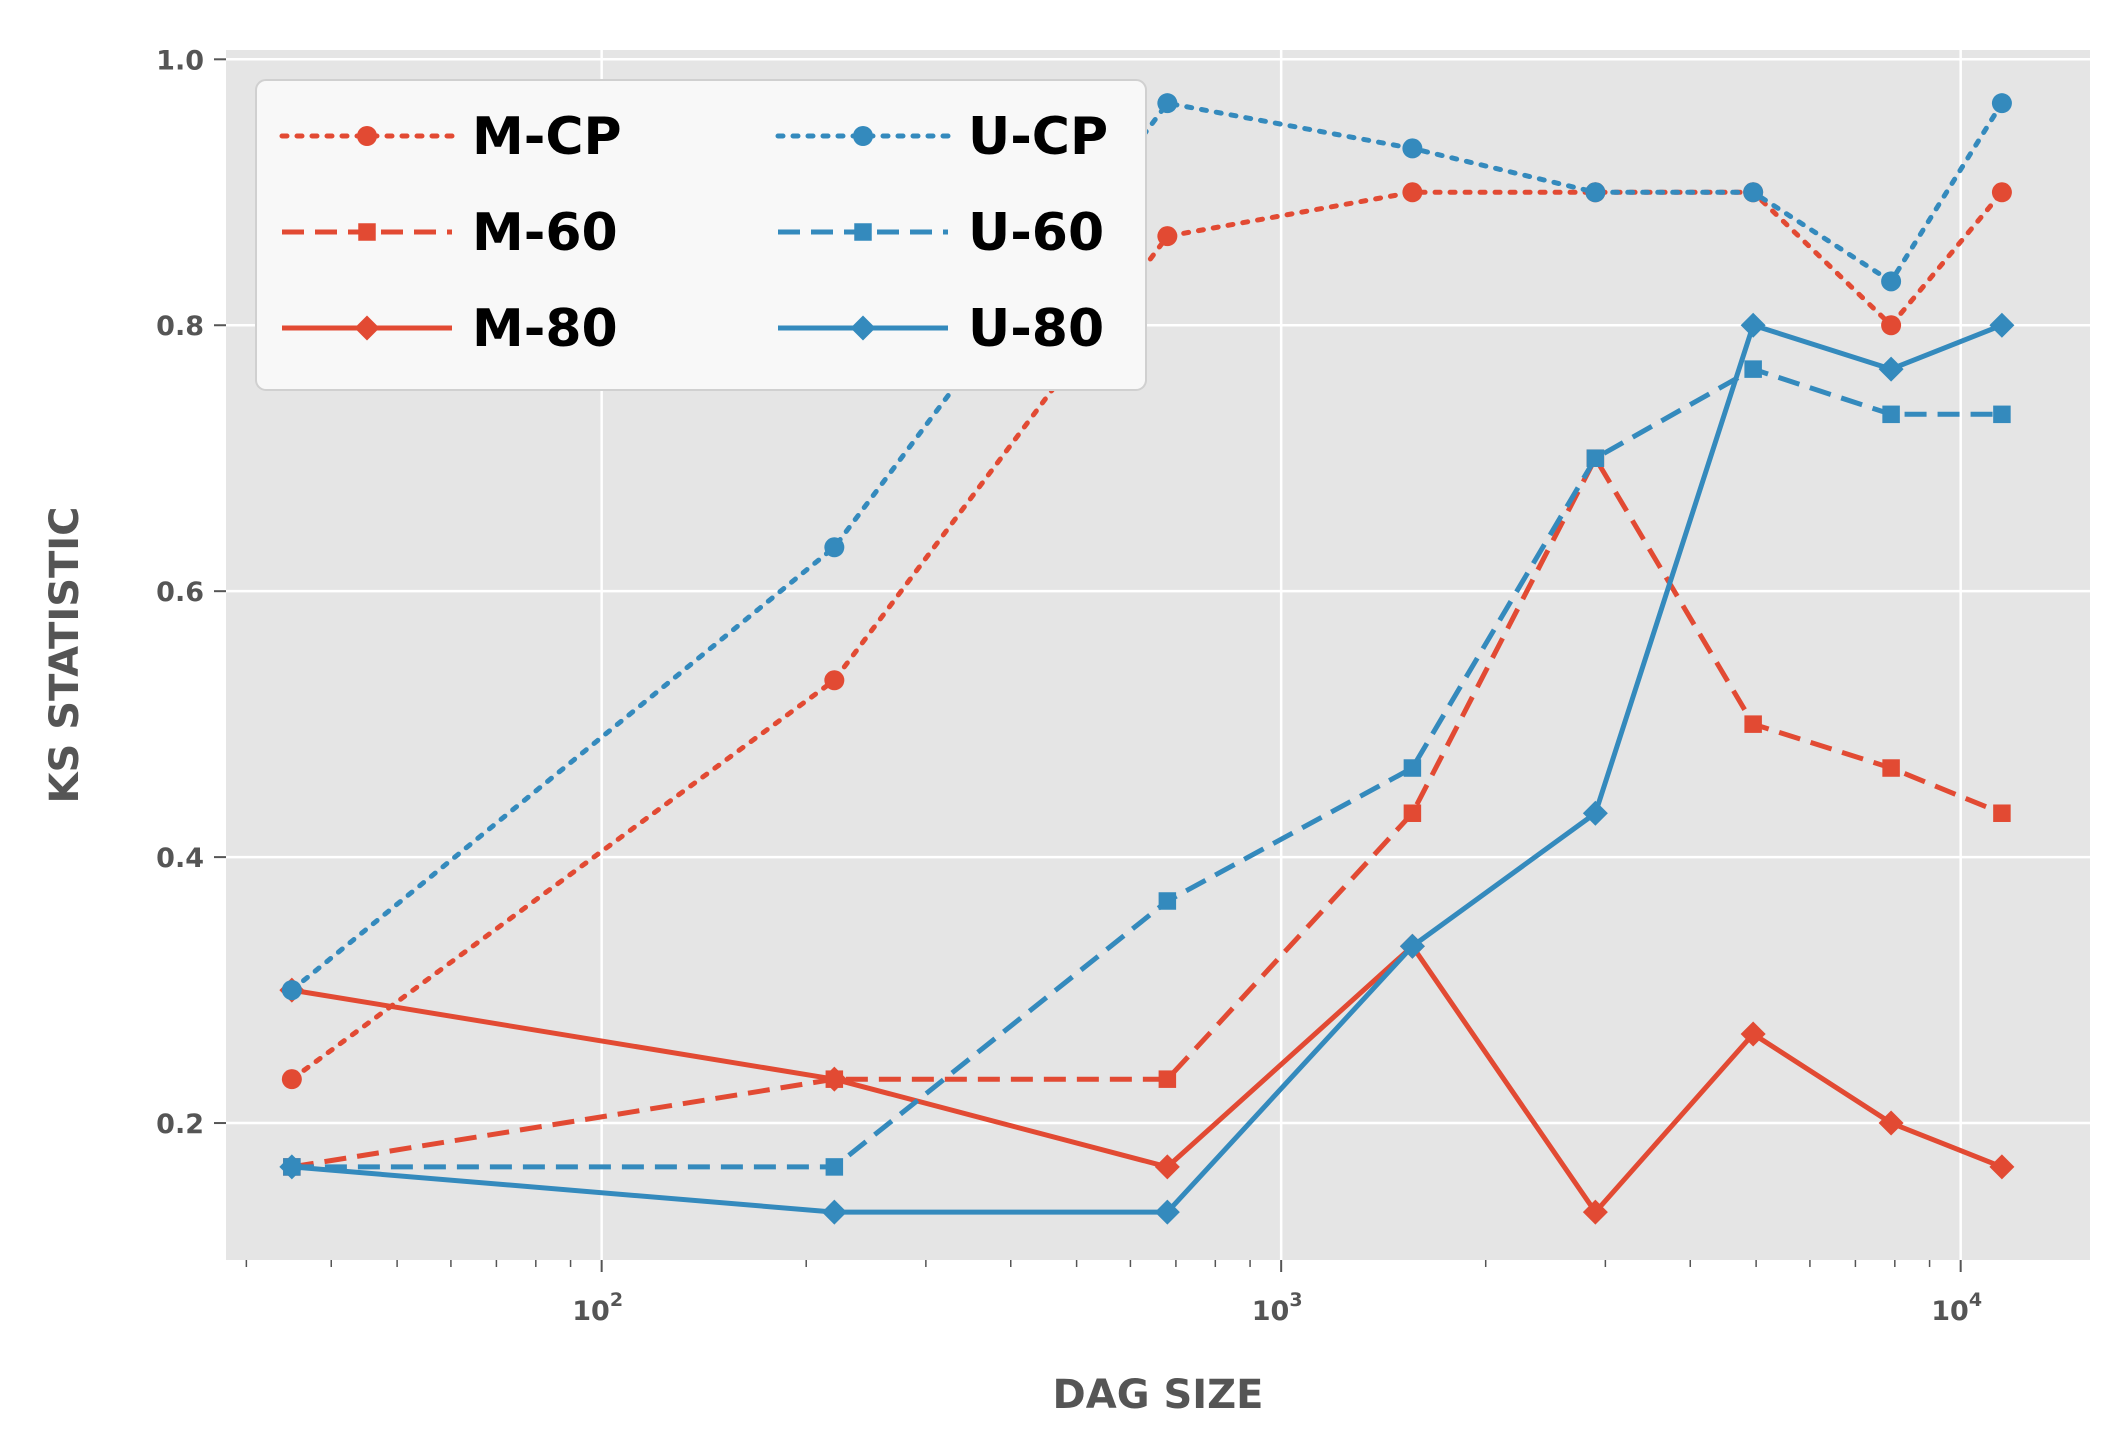 Image resolution: width=2120 pixels, height=1456 pixels. What do you see at coordinates (1277, 1308) in the screenshot?
I see `x-tick-label: 10³` at bounding box center [1277, 1308].